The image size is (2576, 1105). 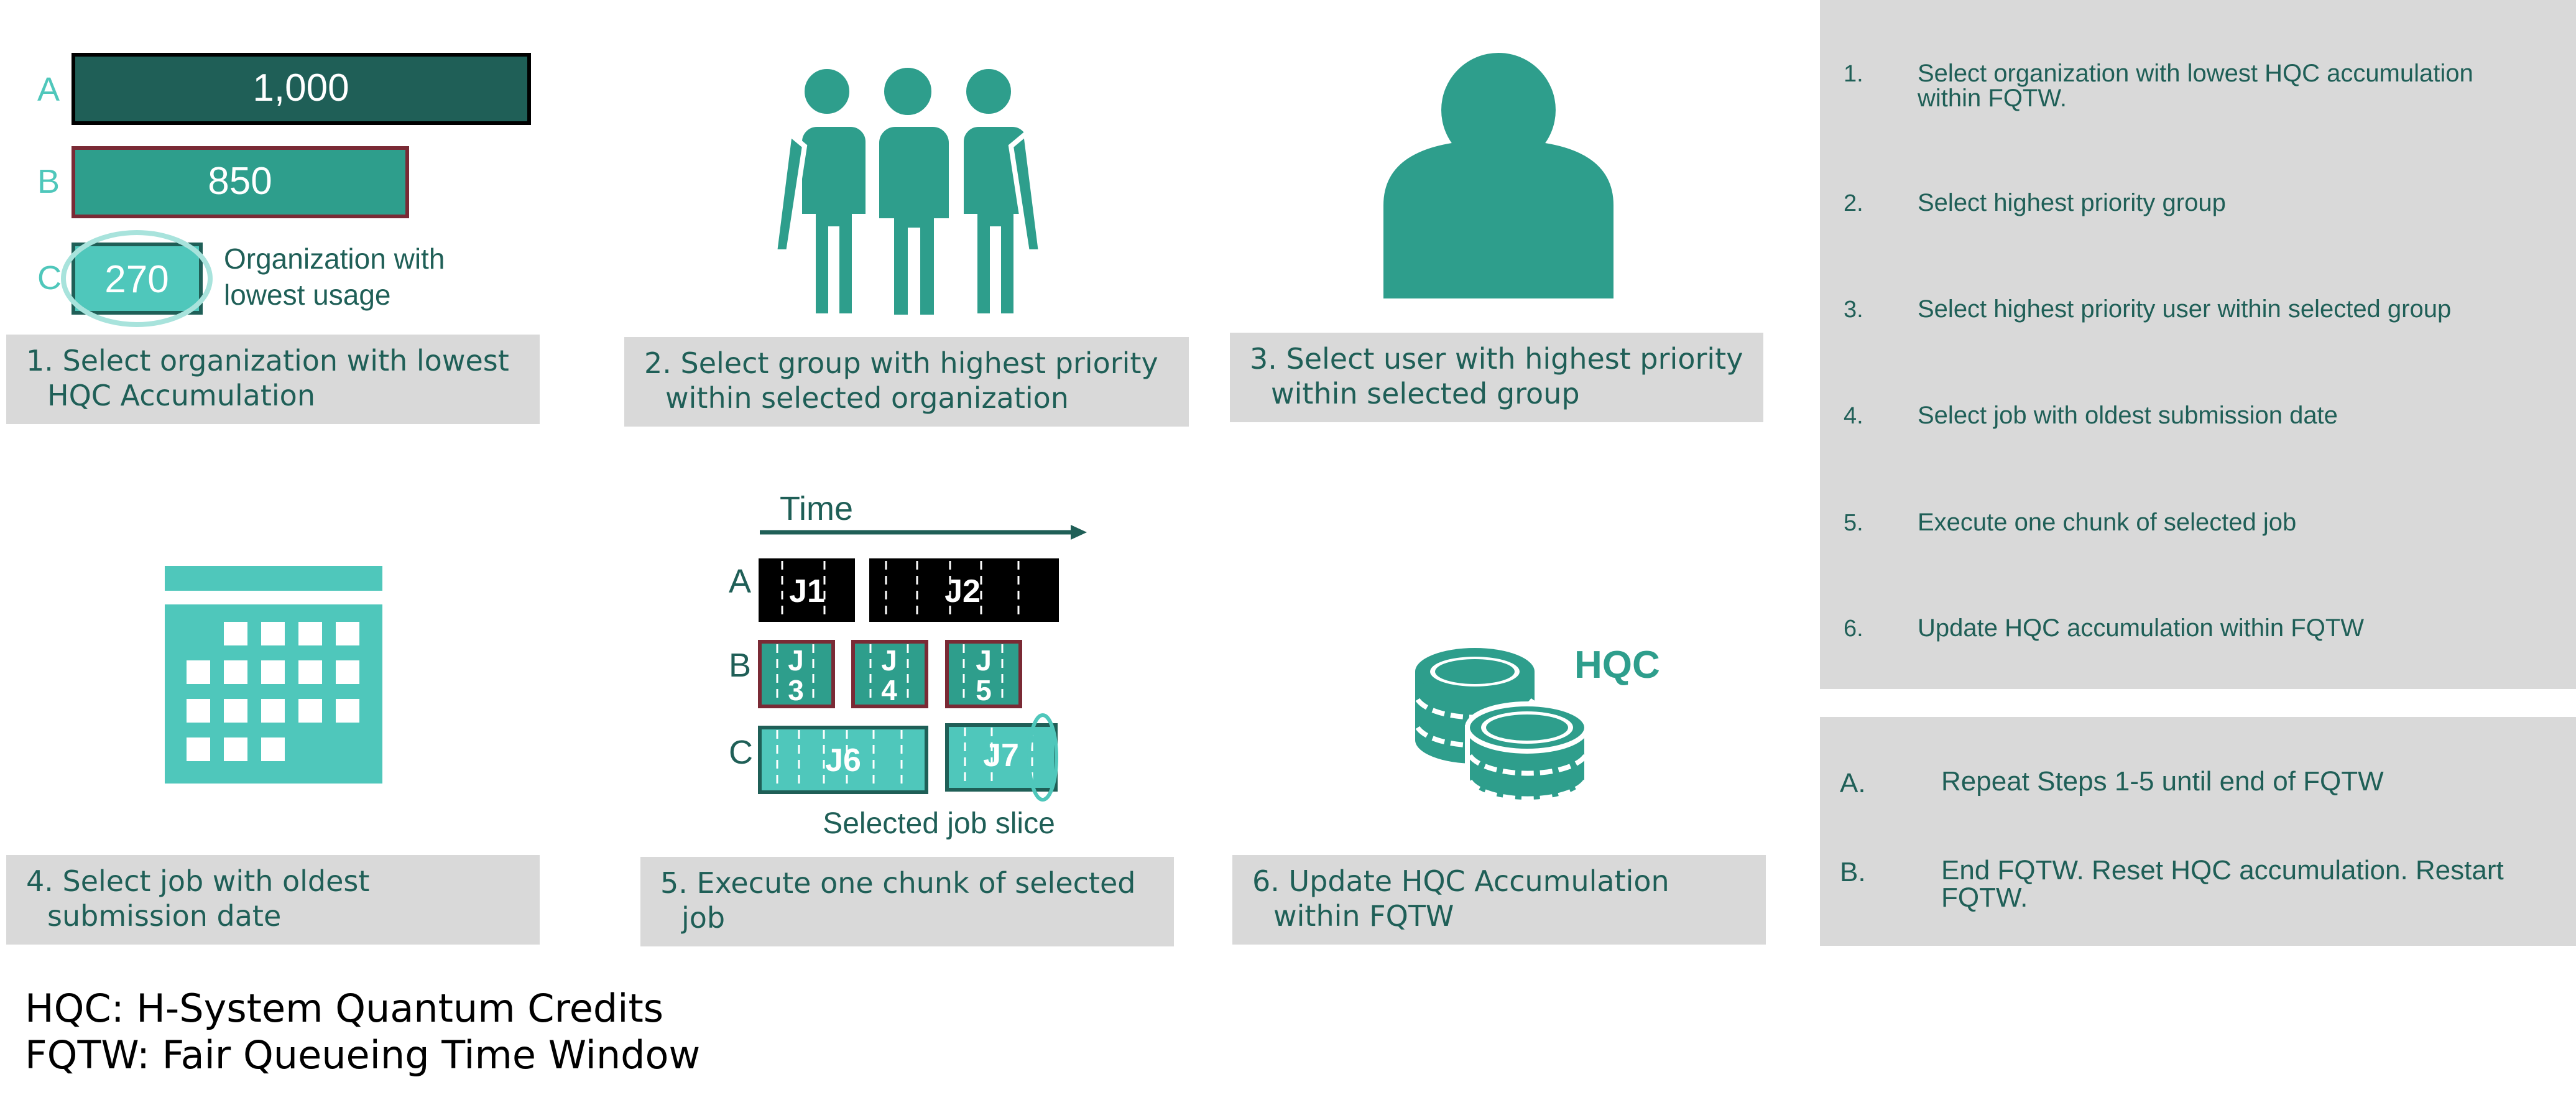 I want to click on caption-6-line-2: within FQTW, so click(x=1363, y=916).